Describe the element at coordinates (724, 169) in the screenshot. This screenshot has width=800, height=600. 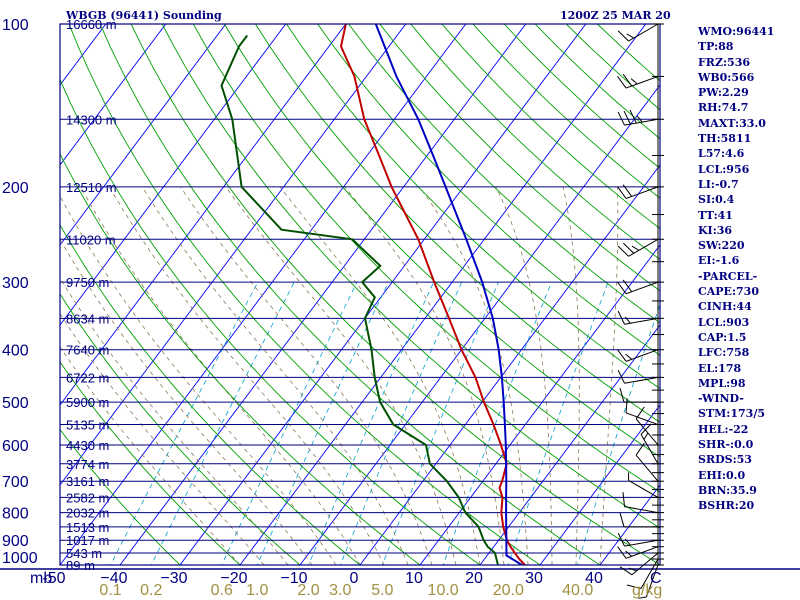
I see `index-item: LCL:956` at that location.